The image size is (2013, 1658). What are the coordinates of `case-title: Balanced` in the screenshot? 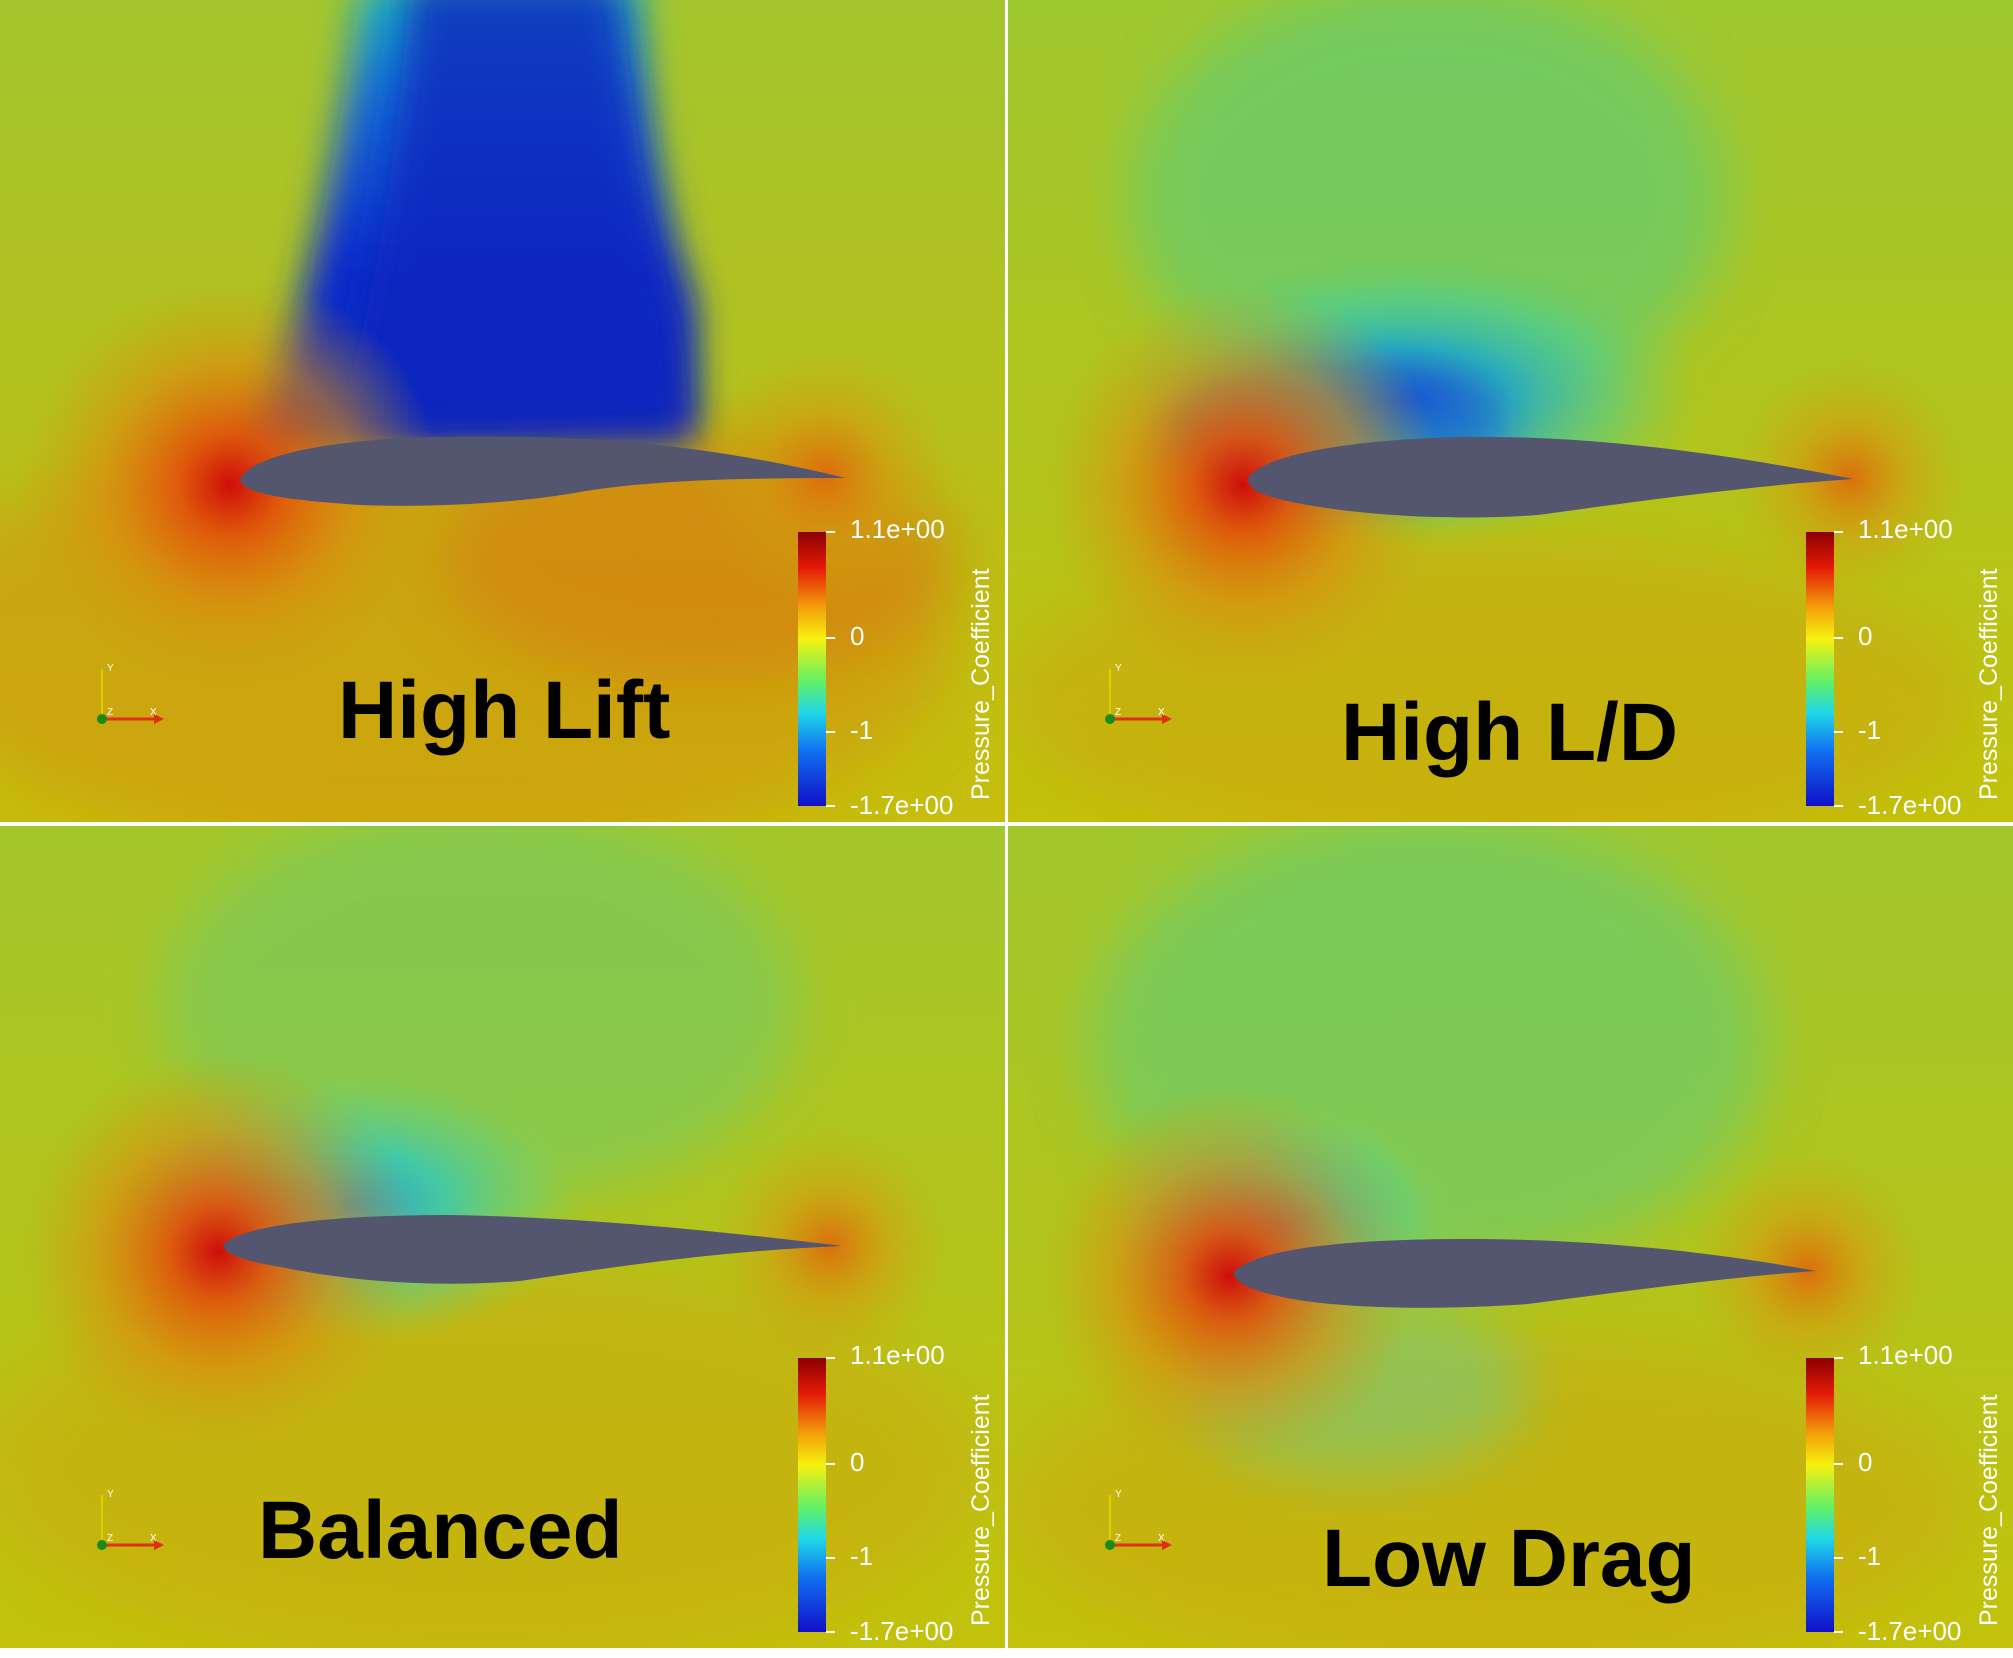 It's located at (440, 1530).